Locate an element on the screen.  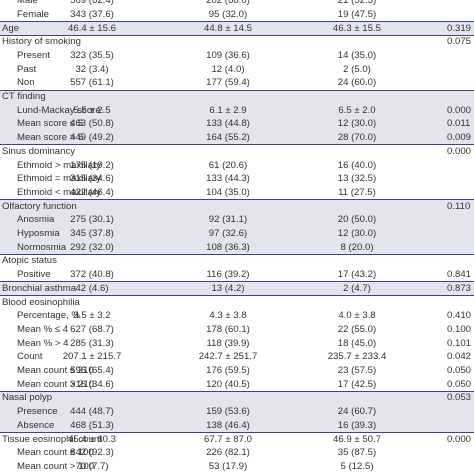
group-shading is located at coordinates (237, 227).